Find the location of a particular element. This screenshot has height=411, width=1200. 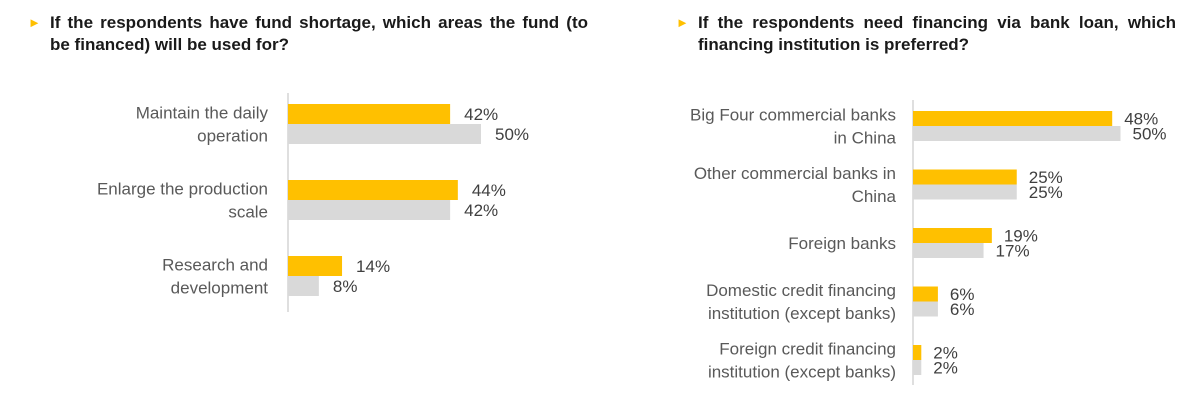

category-label-line: Enlarge the production is located at coordinates (182, 189).